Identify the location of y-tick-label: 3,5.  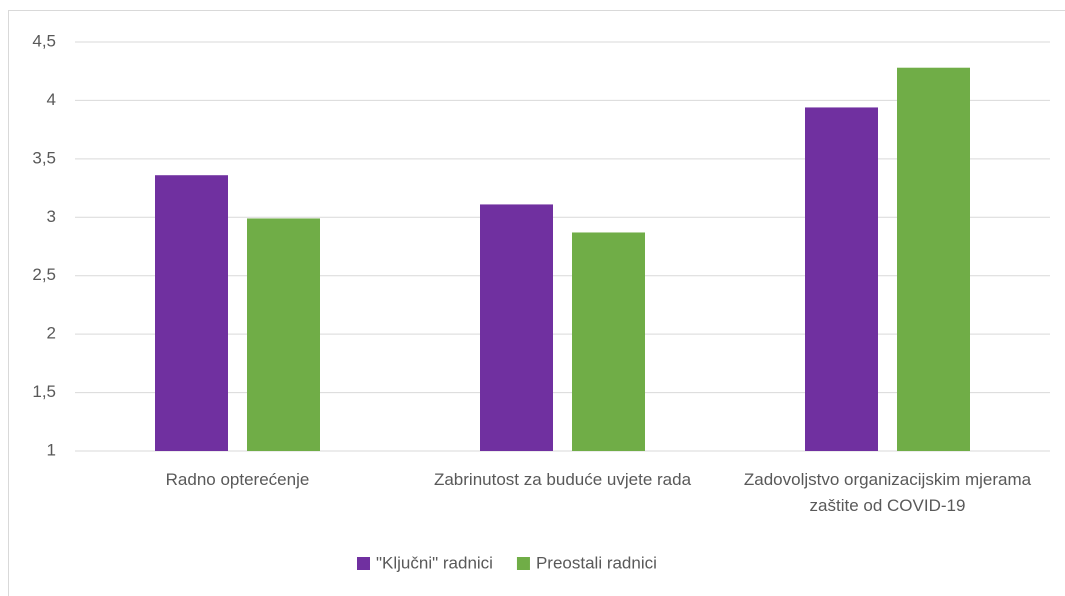
(44, 157).